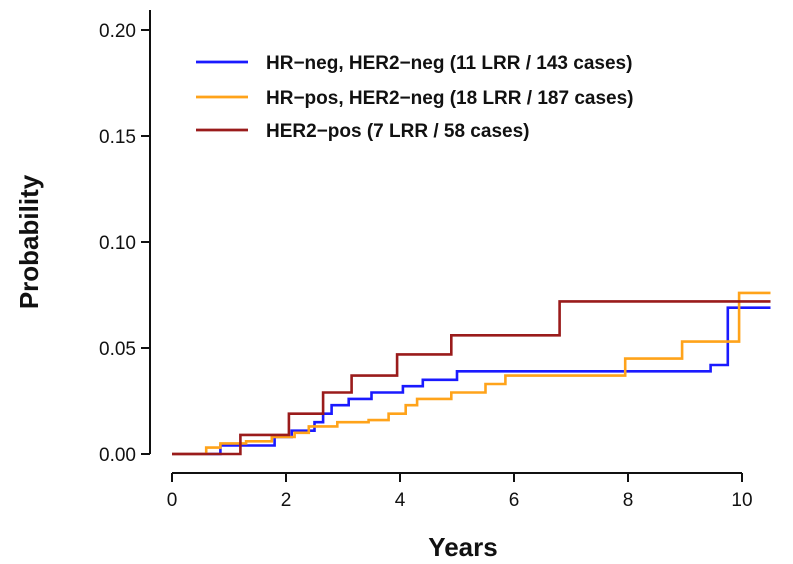 Image resolution: width=793 pixels, height=564 pixels. Describe the element at coordinates (172, 500) in the screenshot. I see `x-tick-label: 0` at that location.